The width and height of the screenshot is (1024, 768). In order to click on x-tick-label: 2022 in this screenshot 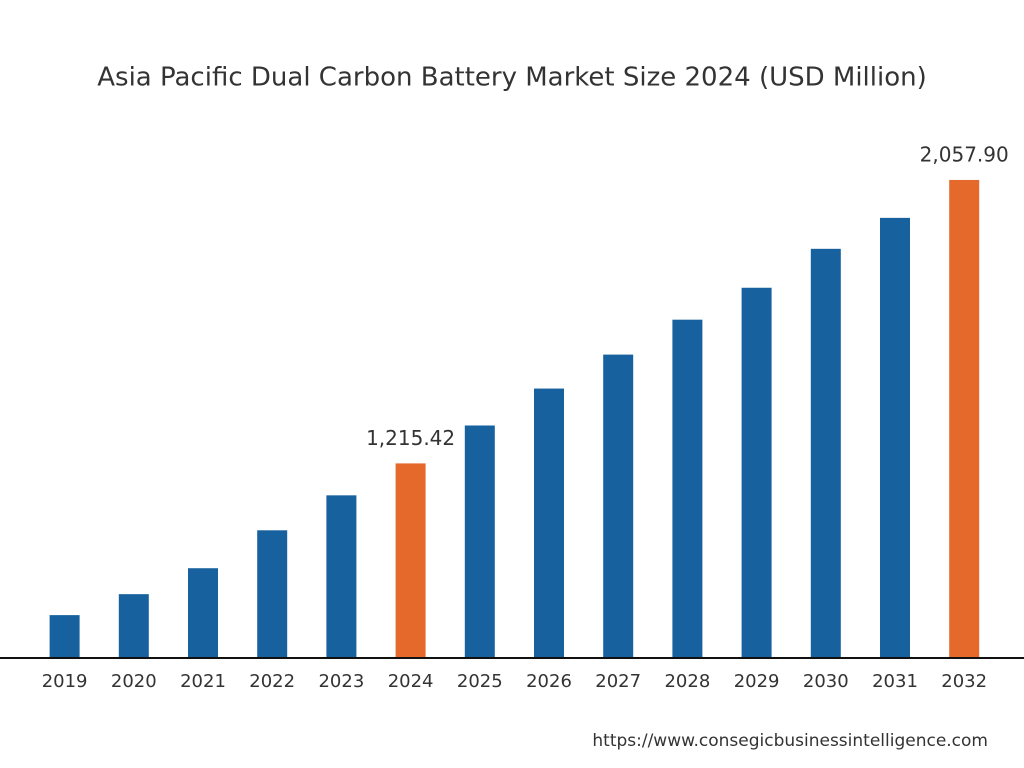, I will do `click(272, 681)`.